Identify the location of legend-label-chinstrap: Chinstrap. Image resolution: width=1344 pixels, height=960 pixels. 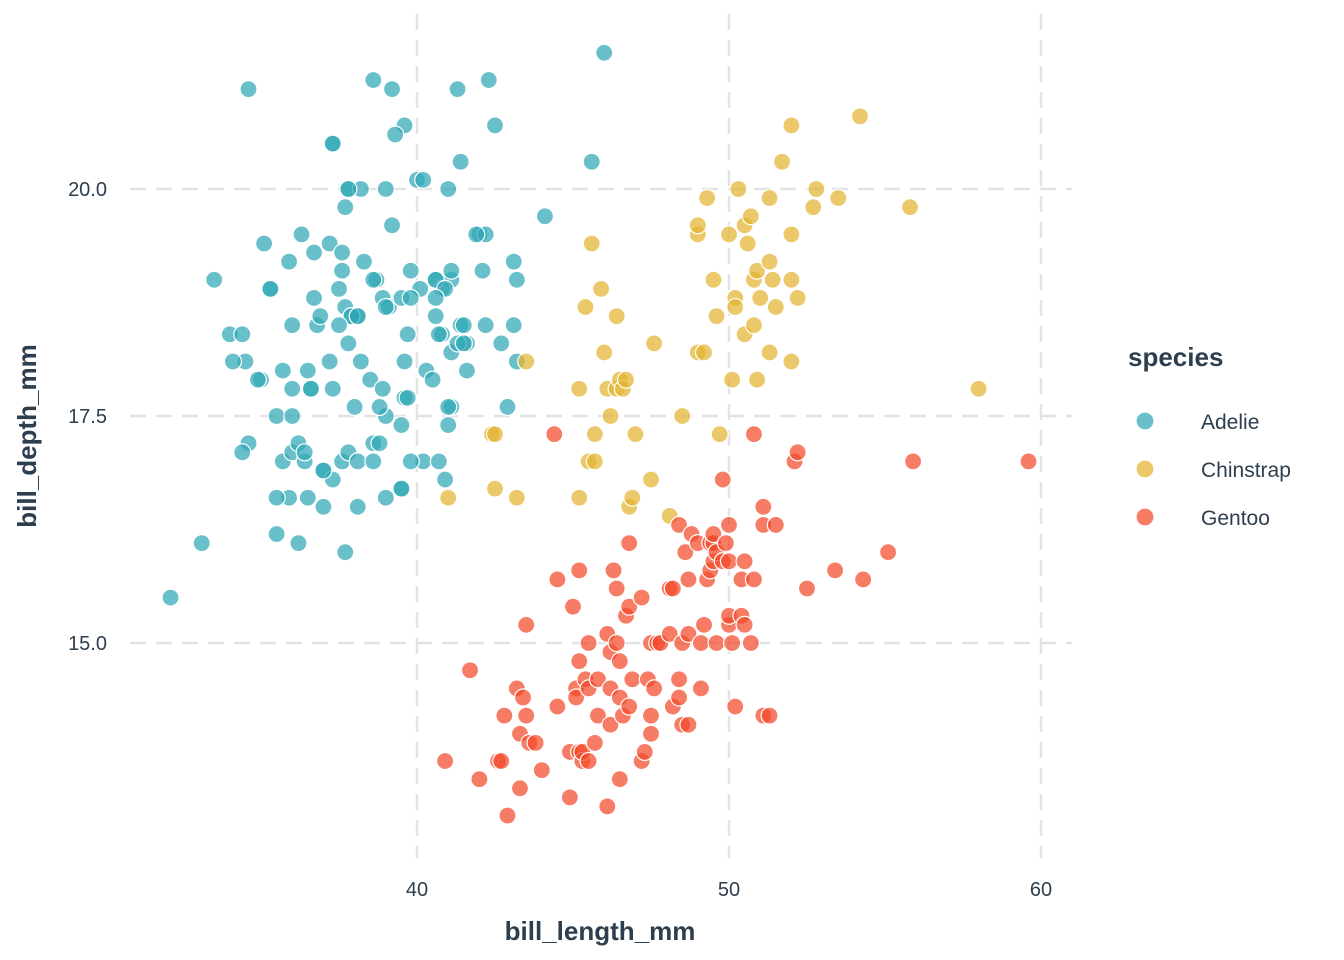
(1246, 470).